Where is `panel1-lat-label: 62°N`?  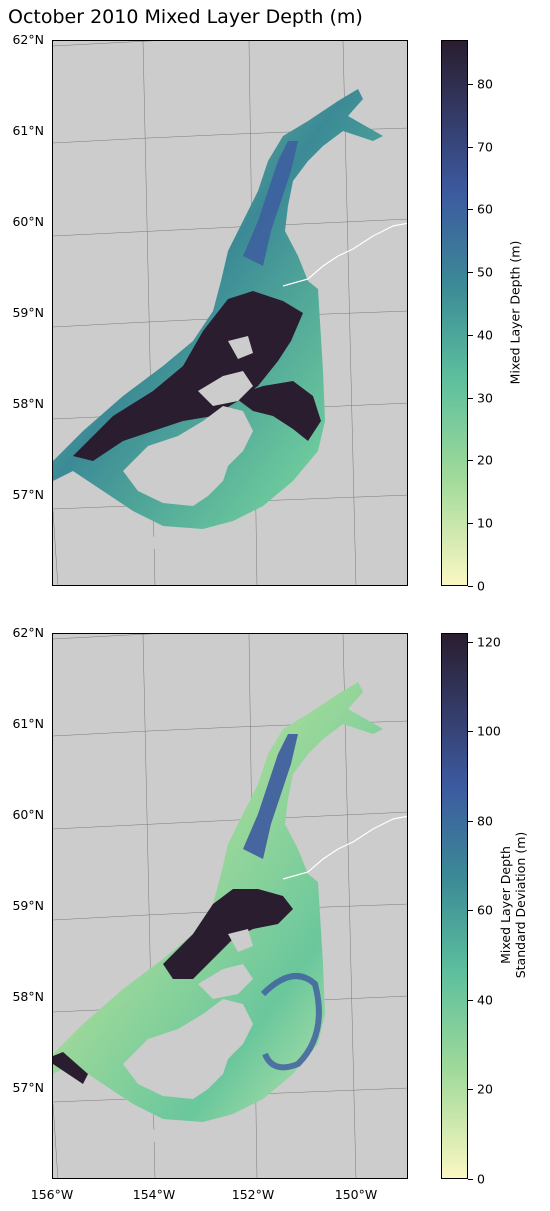 panel1-lat-label: 62°N is located at coordinates (28, 39).